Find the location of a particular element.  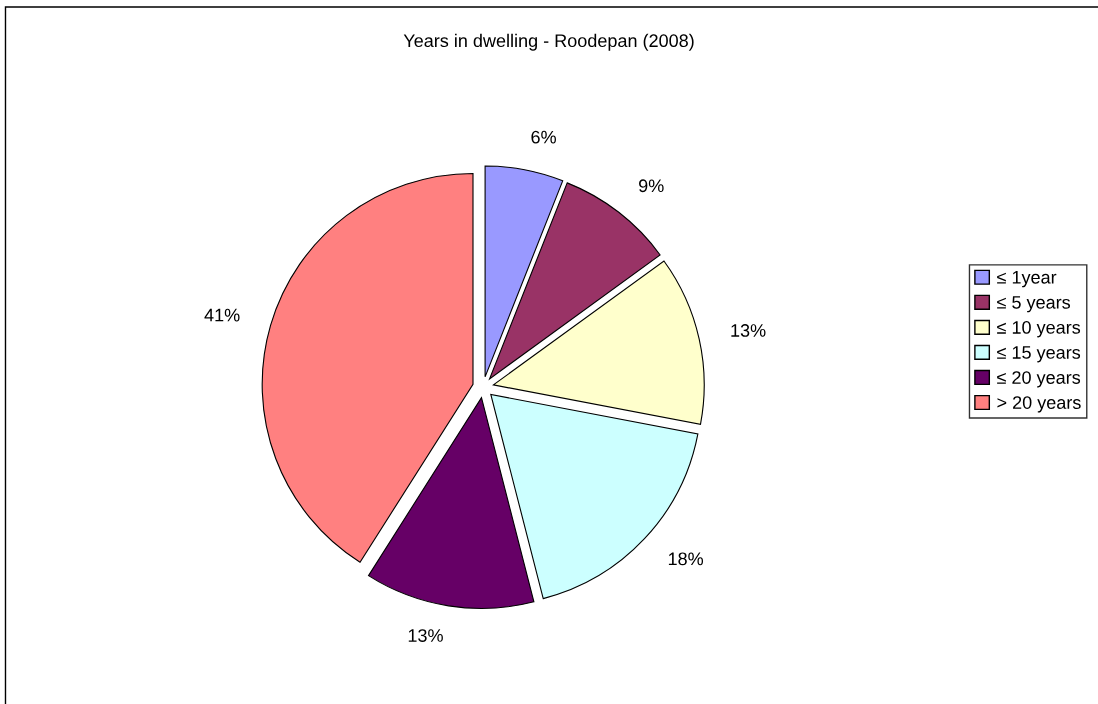

legend-label: ≤ 1year is located at coordinates (1027, 279).